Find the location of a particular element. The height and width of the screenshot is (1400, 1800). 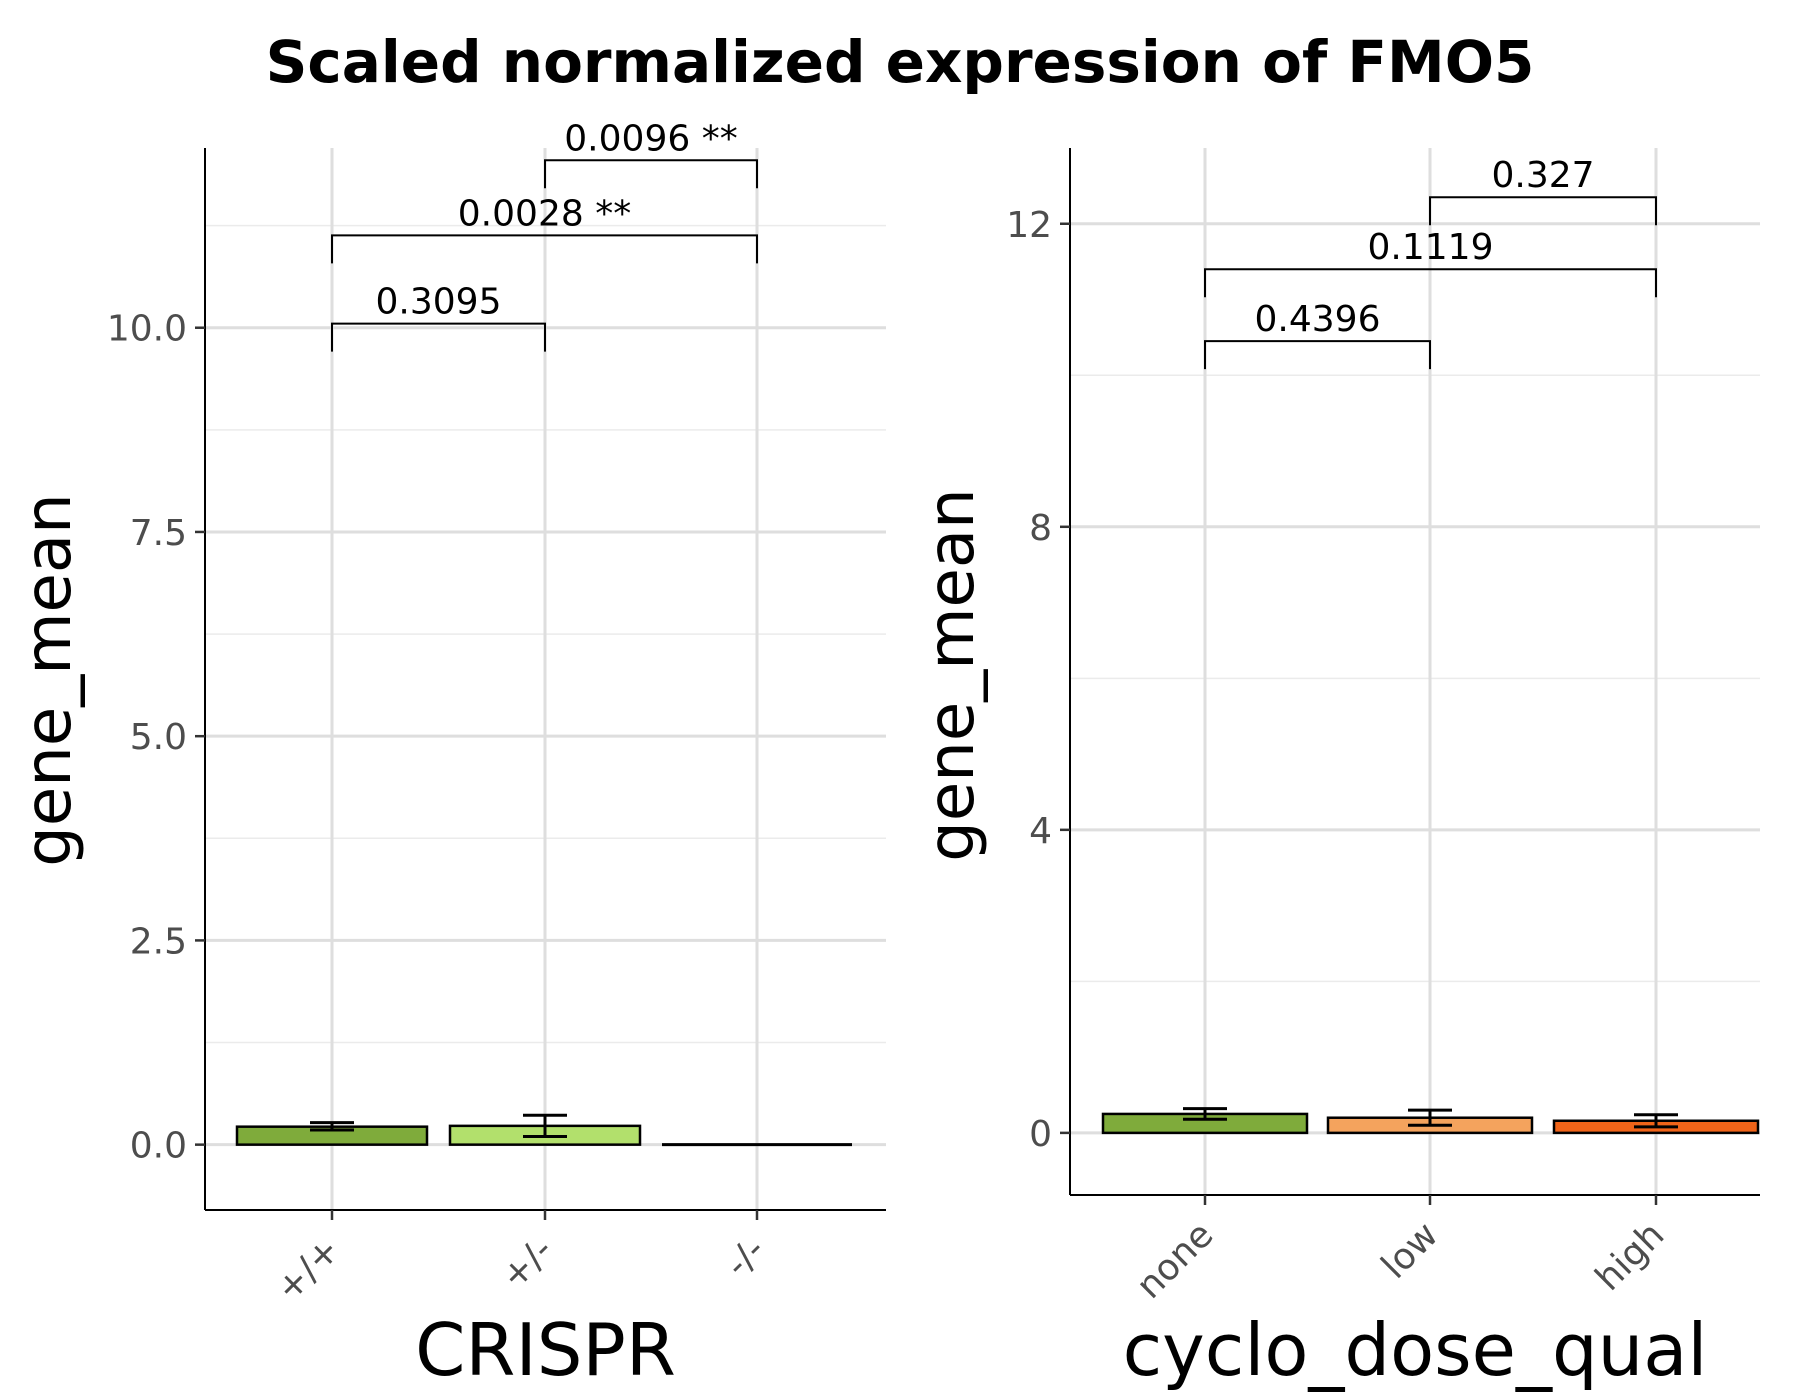

x-axis-title: cyclo_dose_qual is located at coordinates (1415, 1350).